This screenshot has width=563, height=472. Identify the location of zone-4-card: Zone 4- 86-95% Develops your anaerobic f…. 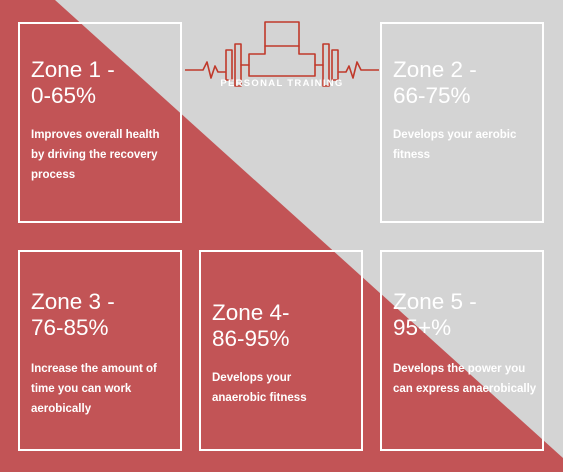
(281, 350).